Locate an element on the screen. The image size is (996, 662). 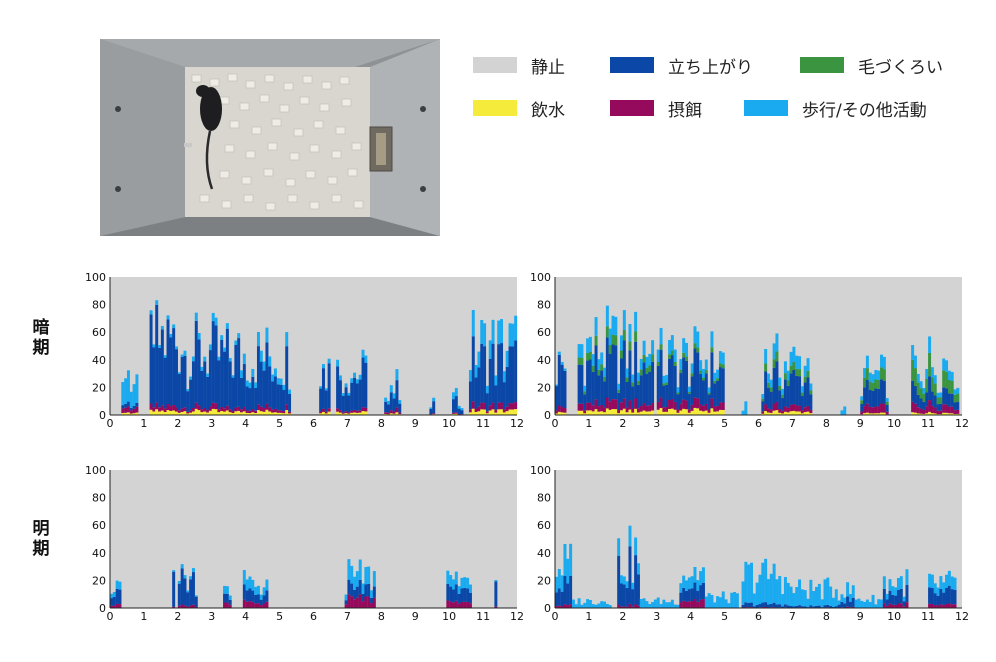
x-tick-label: 4 is located at coordinates (690, 616).